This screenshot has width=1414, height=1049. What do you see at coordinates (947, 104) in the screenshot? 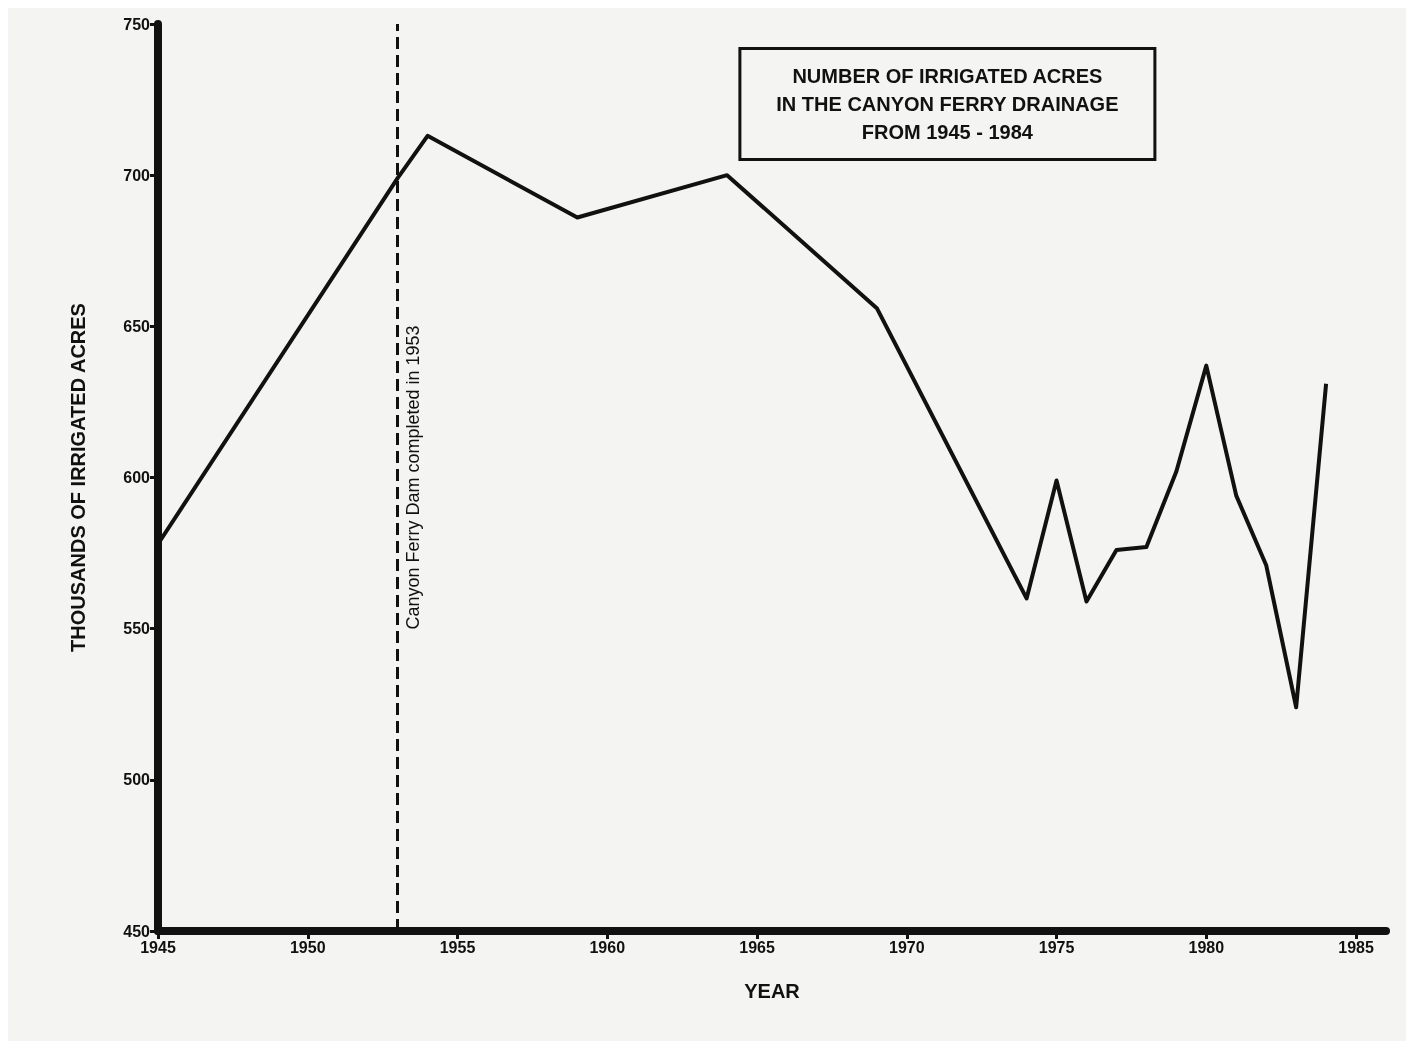
I see `text: NUMBER OF IRRIGATED ACRES IN THE CANYON FERRY DRAINAGE FROM 1945 - 1984` at bounding box center [947, 104].